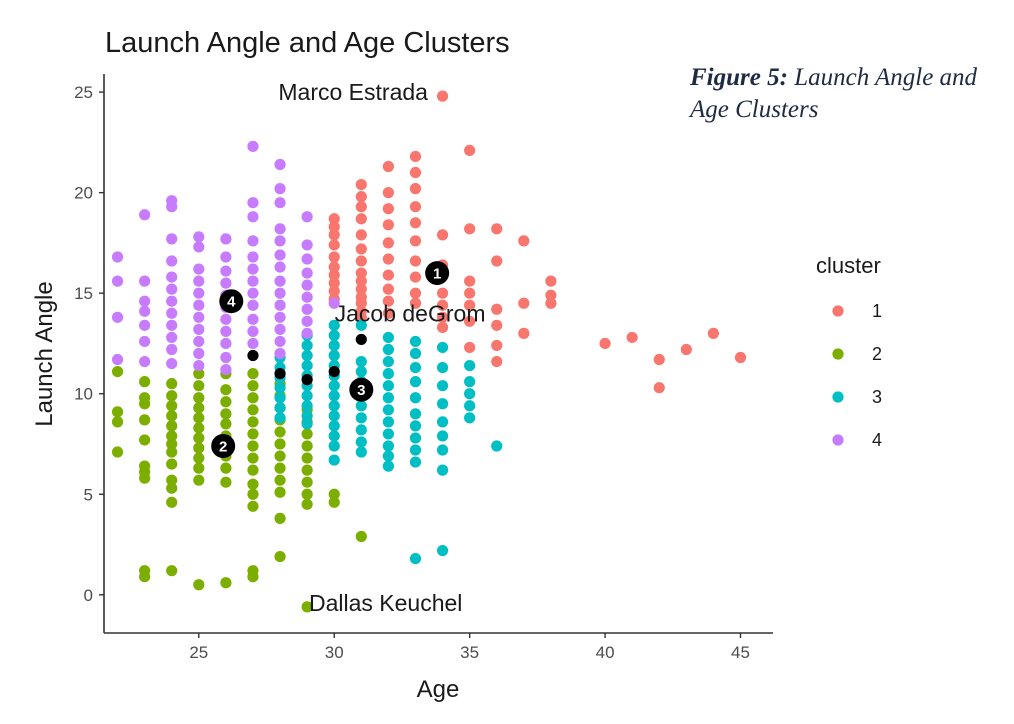 The height and width of the screenshot is (724, 1014). I want to click on legend-title: cluster, so click(848, 265).